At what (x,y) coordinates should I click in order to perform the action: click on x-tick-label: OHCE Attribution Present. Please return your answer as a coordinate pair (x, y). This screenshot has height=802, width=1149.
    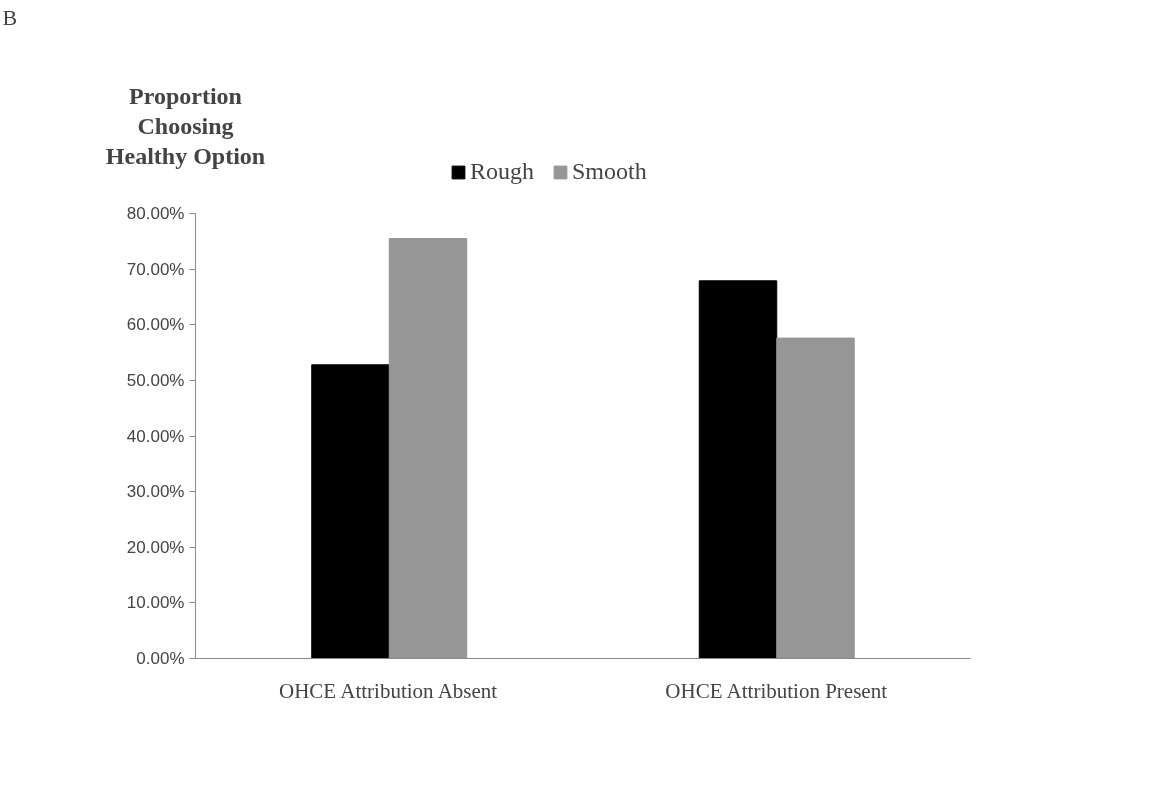
    Looking at the image, I should click on (776, 690).